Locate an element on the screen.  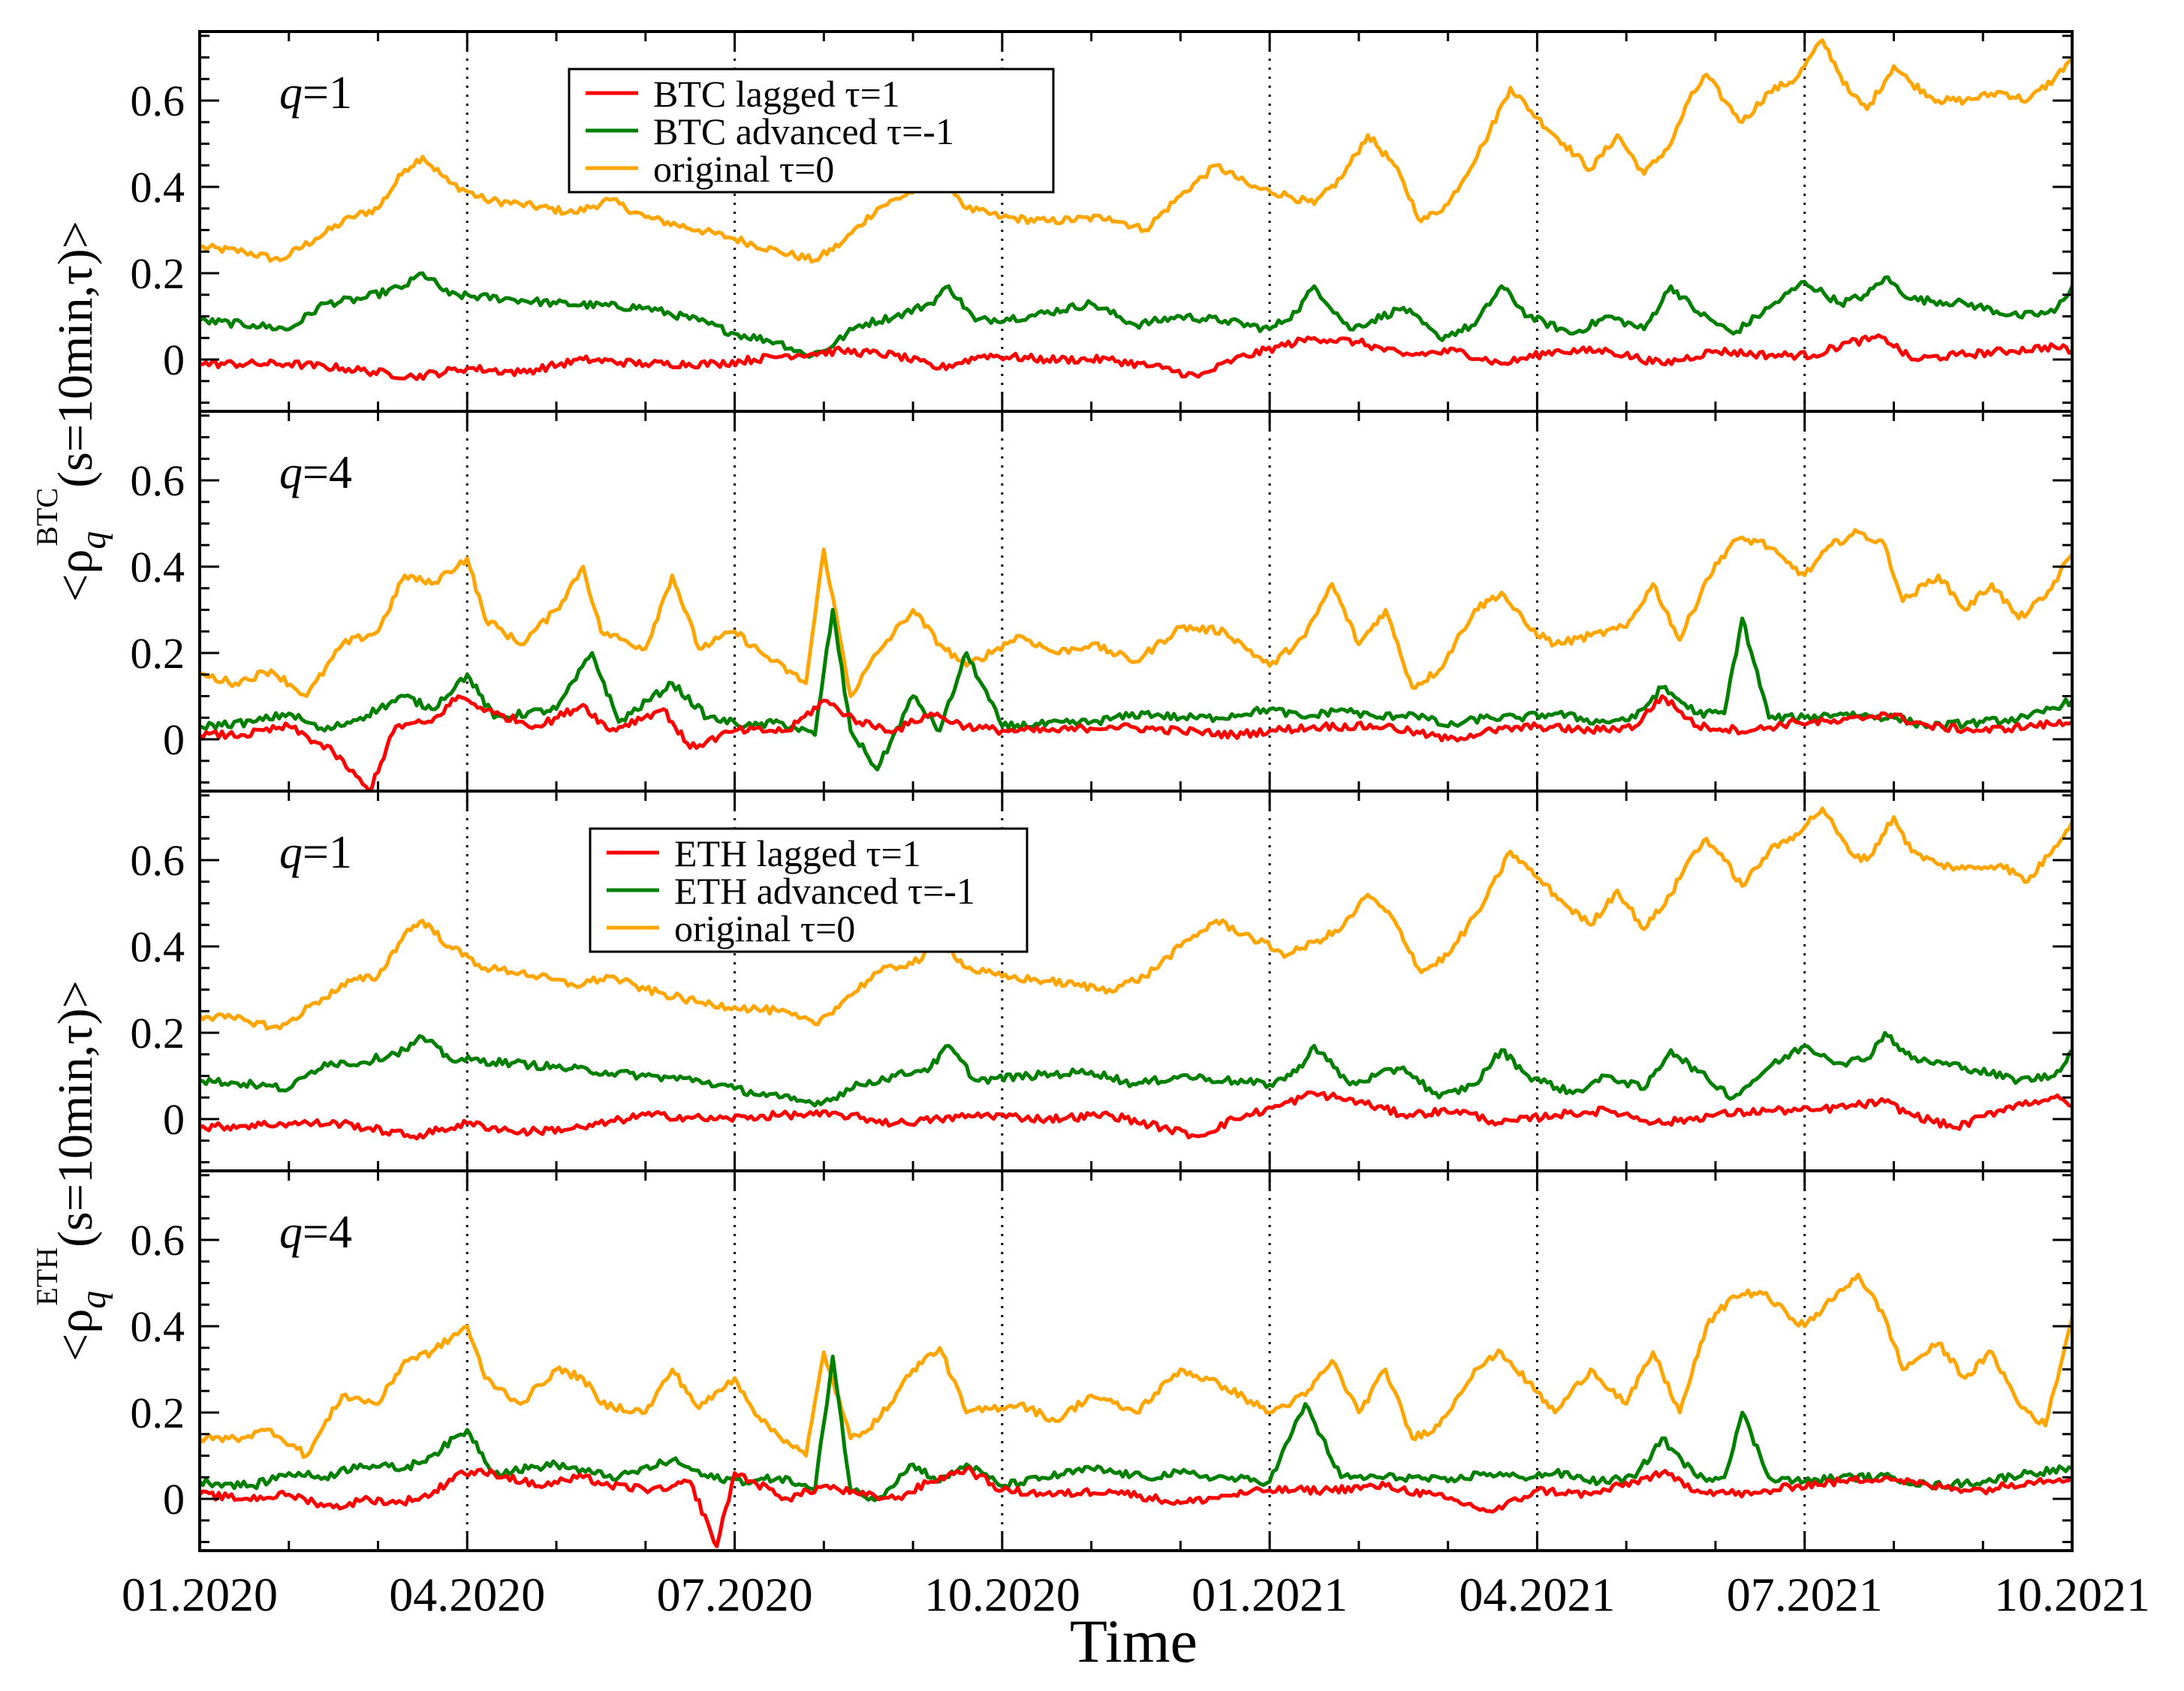
y-tick-label-eth-q4-0: 0 is located at coordinates (174, 1499).